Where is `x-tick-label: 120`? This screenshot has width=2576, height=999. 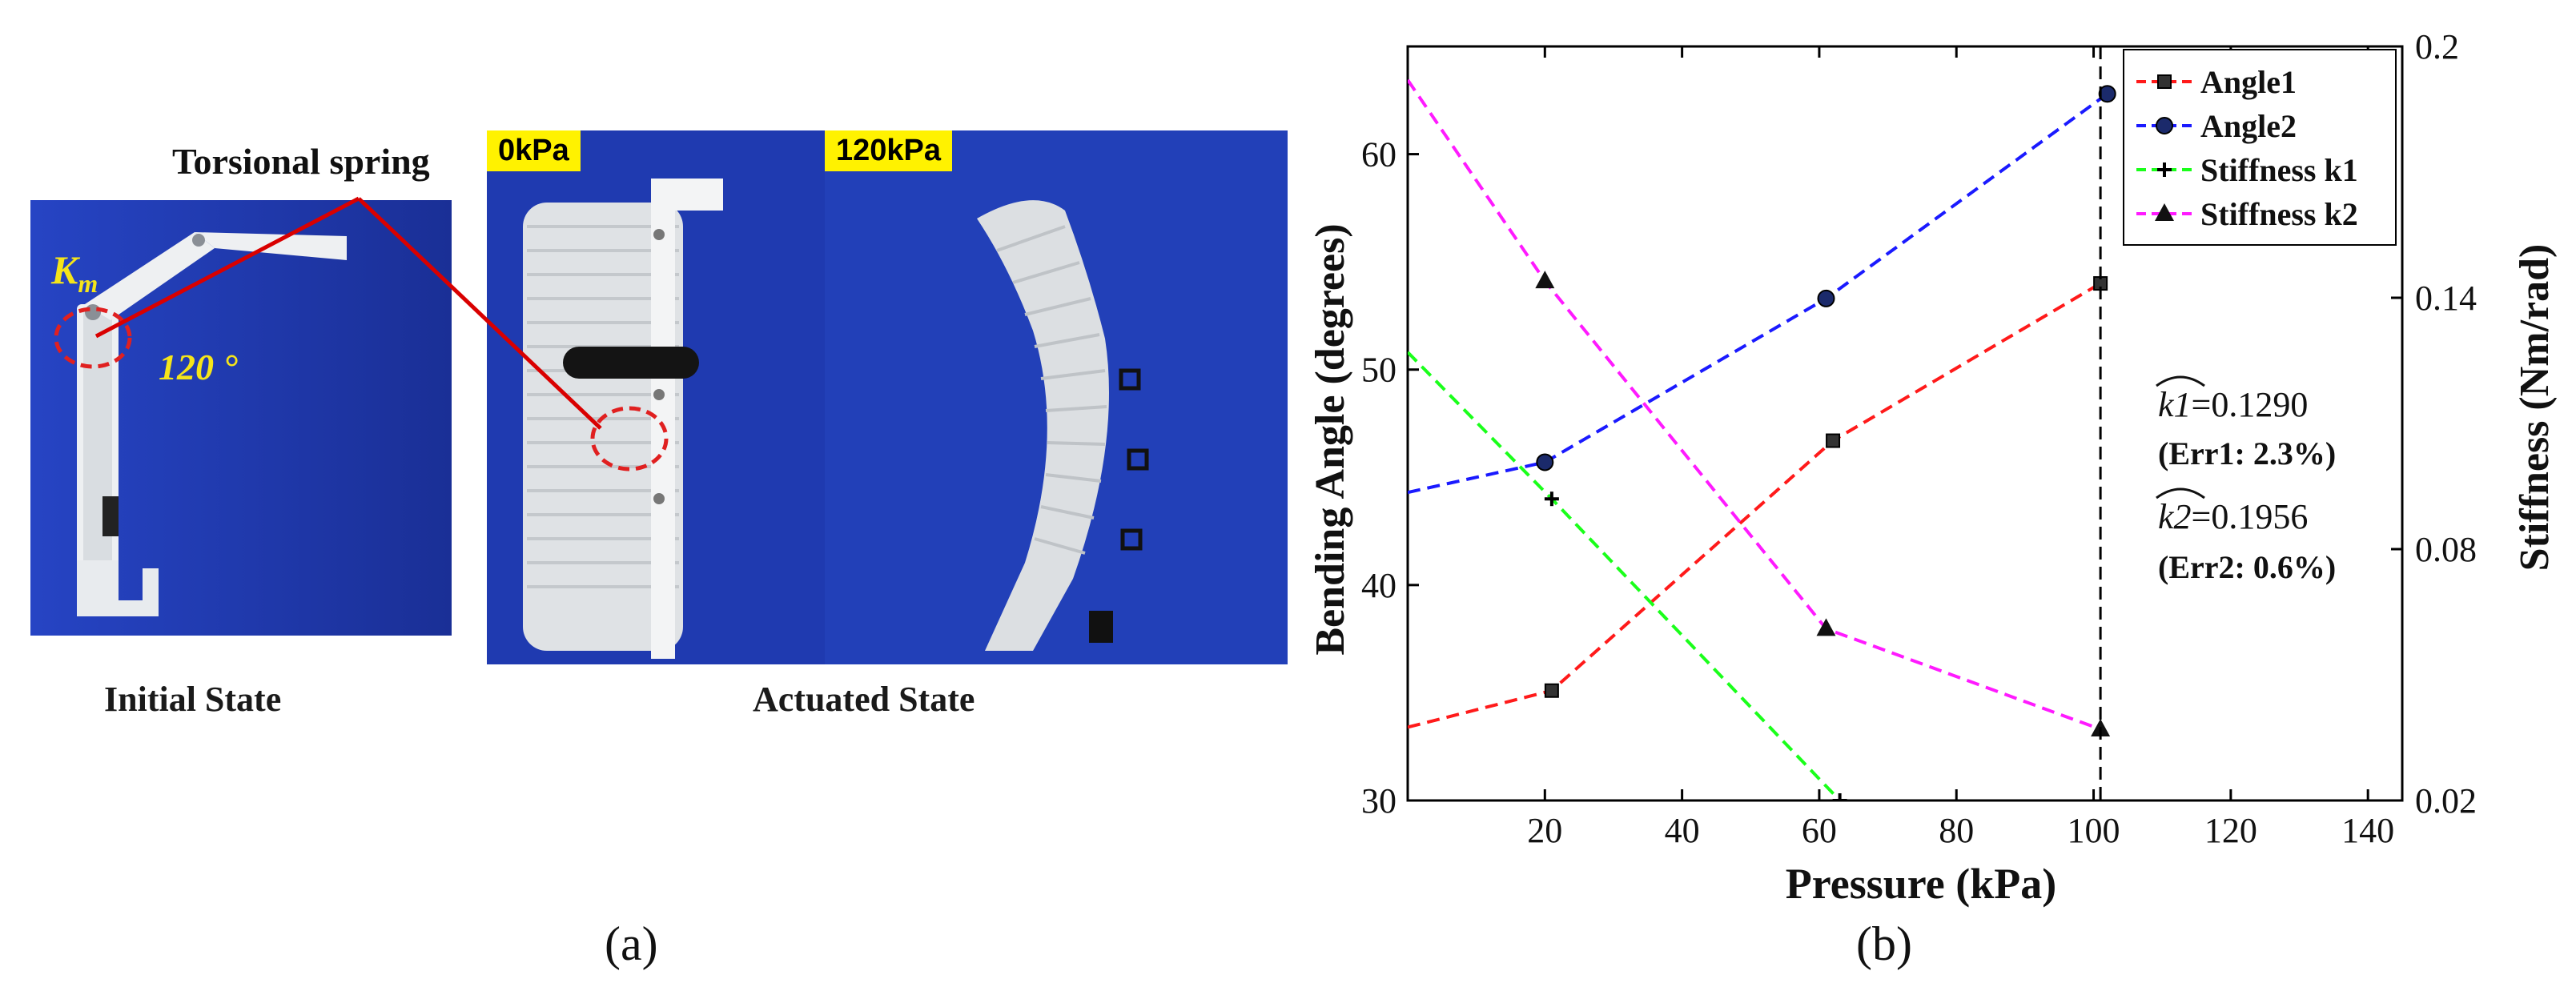 x-tick-label: 120 is located at coordinates (2230, 830).